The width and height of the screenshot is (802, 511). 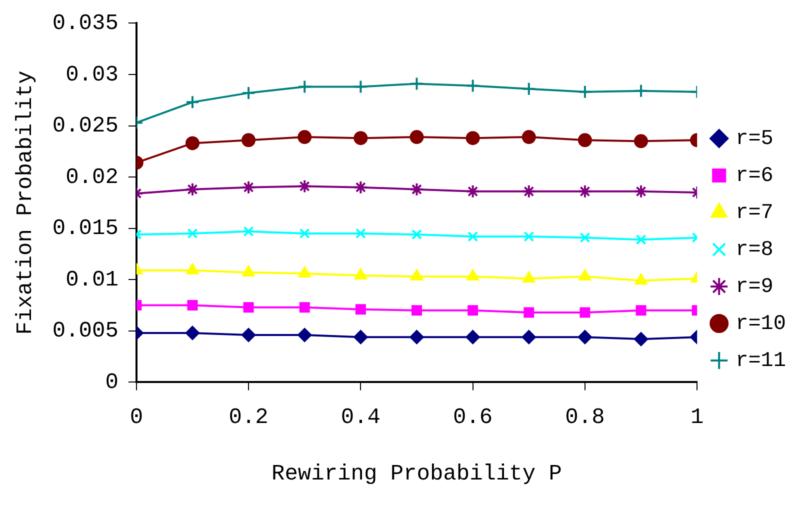 What do you see at coordinates (92, 75) in the screenshot?
I see `y-tick-label: 0.03` at bounding box center [92, 75].